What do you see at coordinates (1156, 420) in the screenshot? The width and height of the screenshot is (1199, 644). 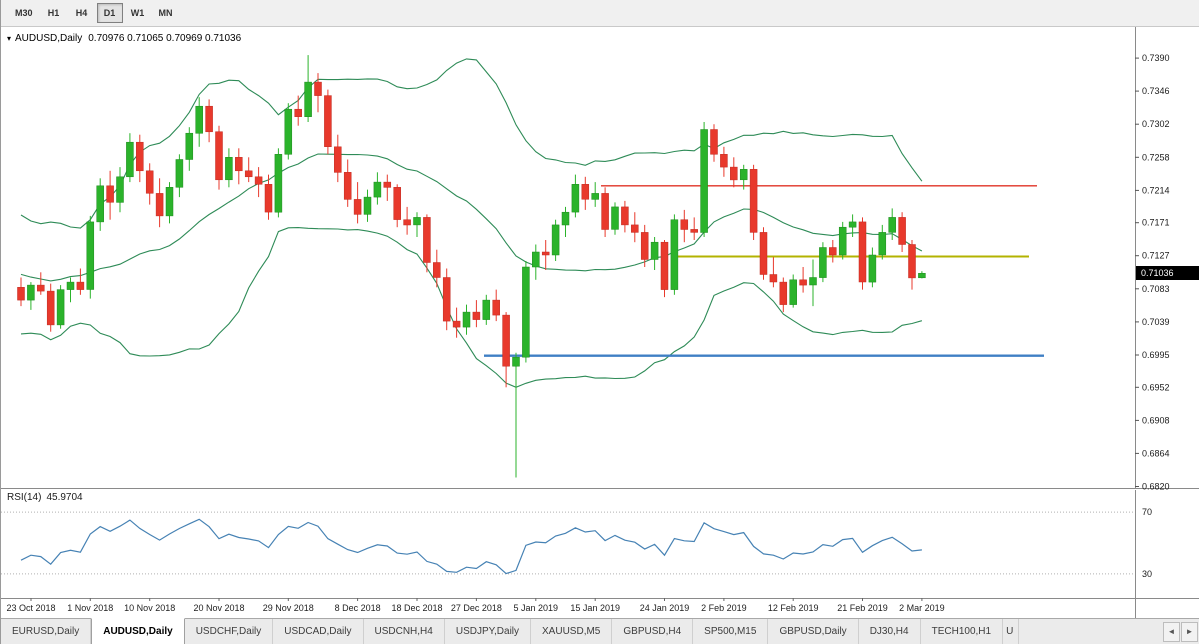 I see `svg-text: 0.6908` at bounding box center [1156, 420].